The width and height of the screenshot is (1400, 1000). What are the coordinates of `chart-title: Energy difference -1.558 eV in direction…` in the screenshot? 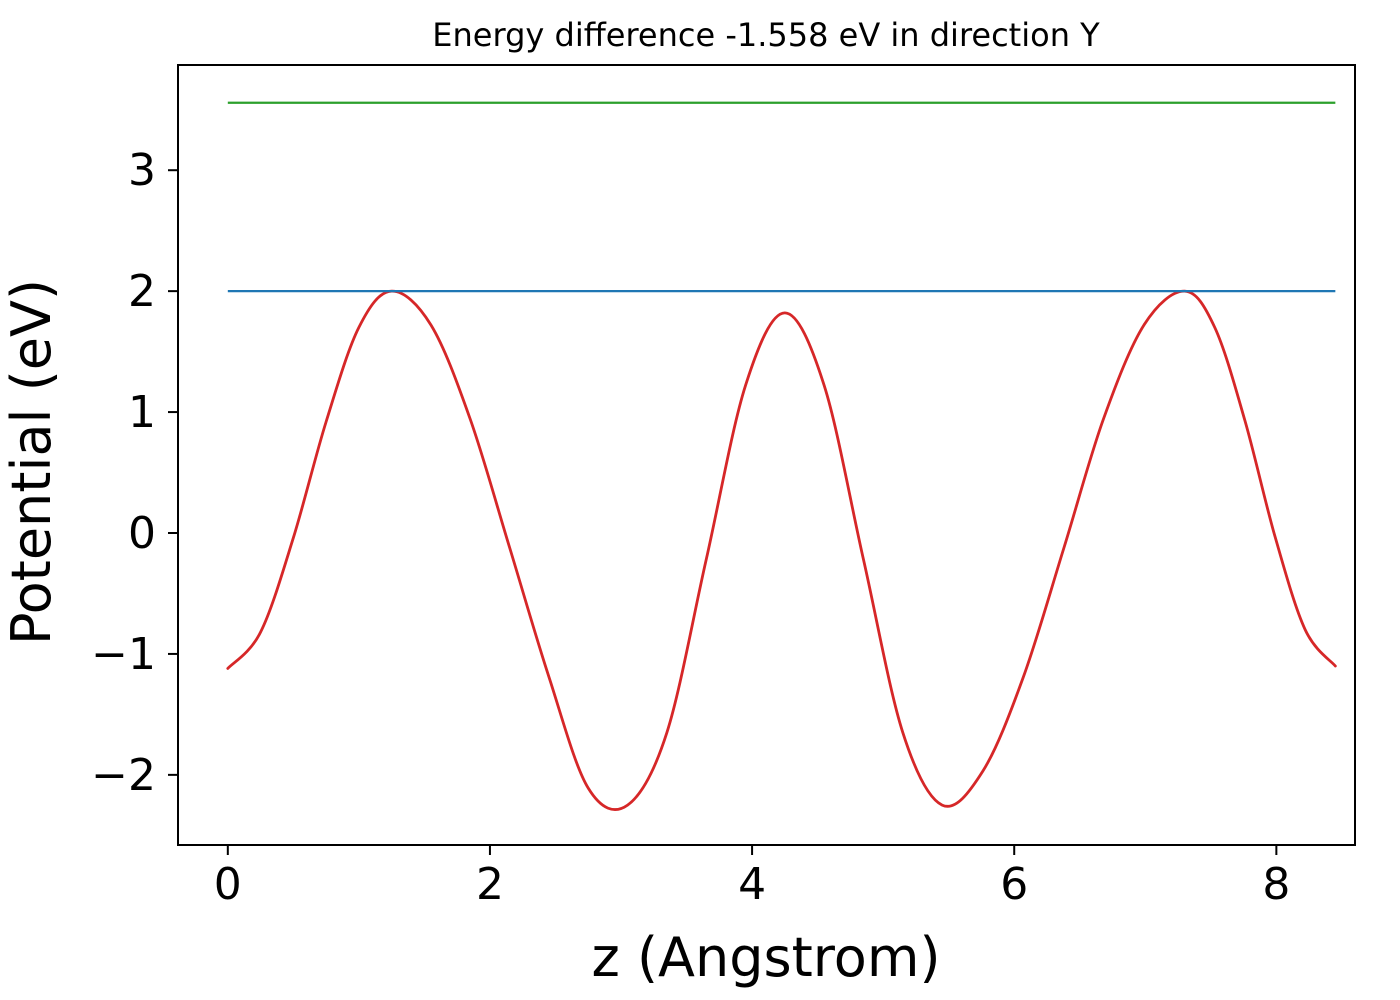 It's located at (766, 35).